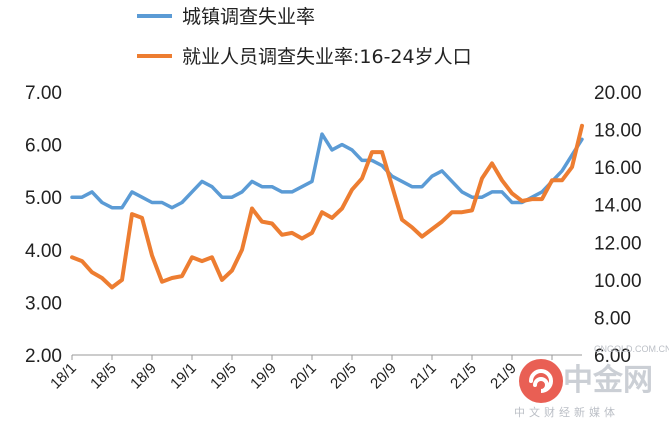 The height and width of the screenshot is (430, 669). I want to click on x-tick-label: 19/1, so click(183, 376).